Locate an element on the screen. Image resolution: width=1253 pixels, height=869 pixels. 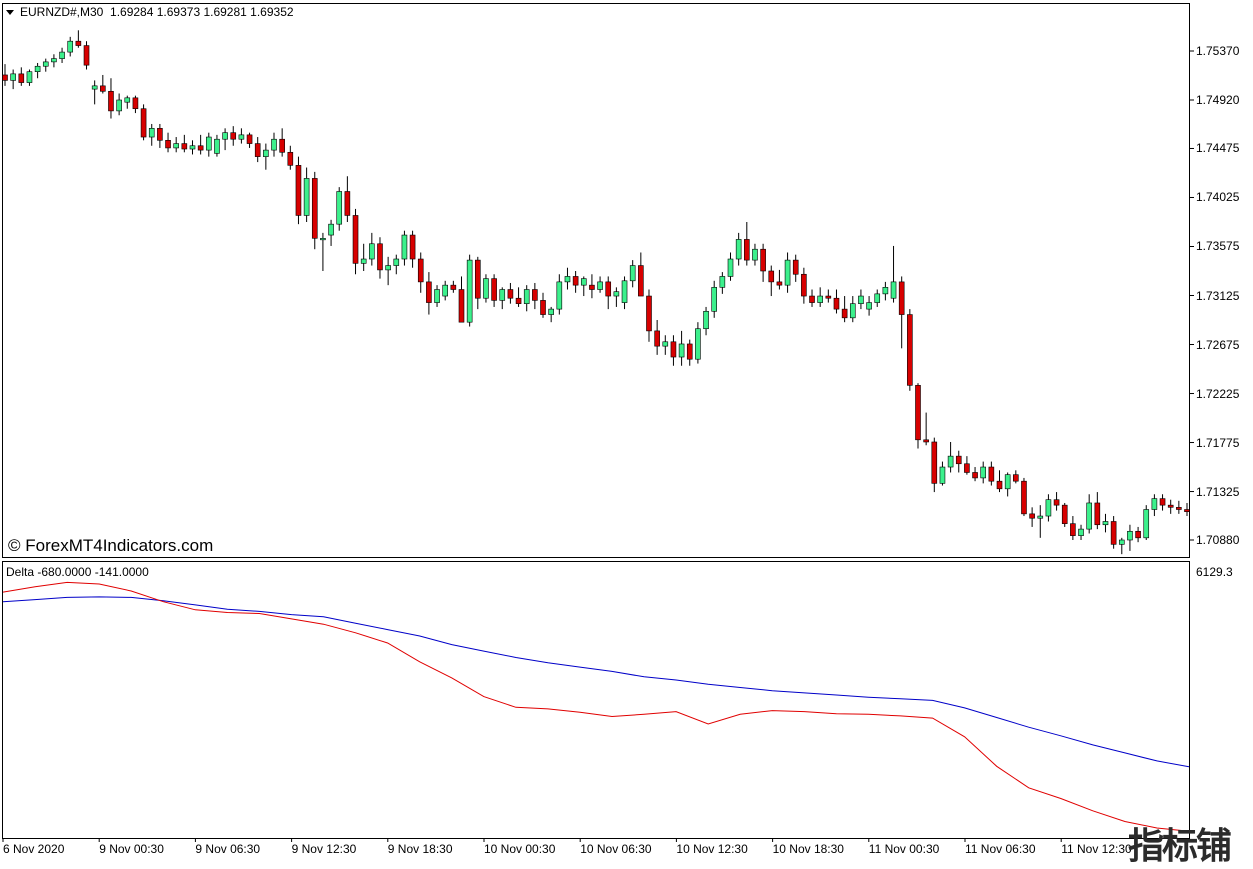
price-tick-label: 1.73575 is located at coordinates (1218, 246).